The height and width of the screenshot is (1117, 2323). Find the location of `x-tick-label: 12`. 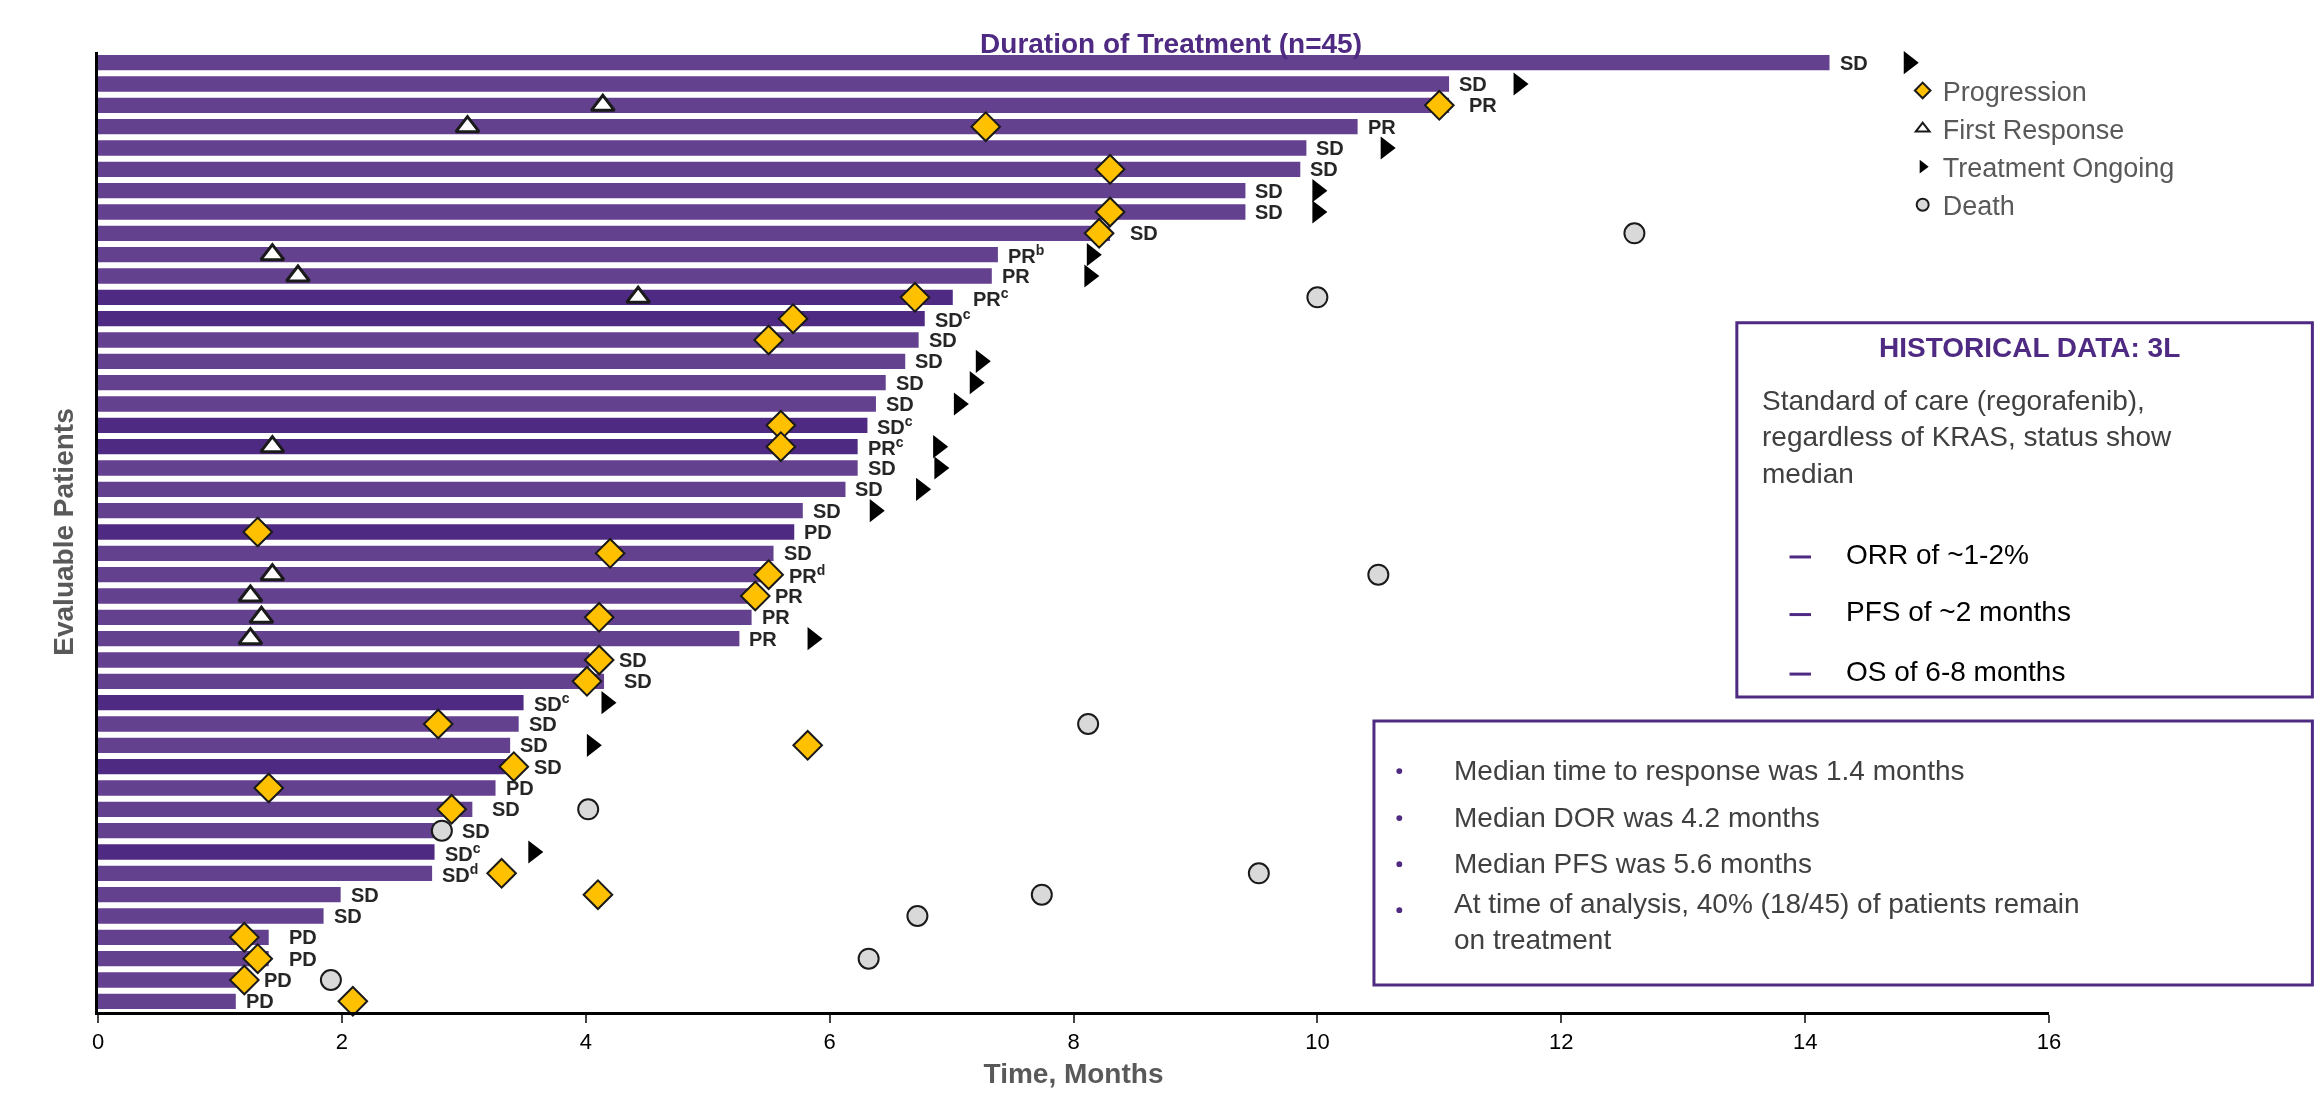

x-tick-label: 12 is located at coordinates (1561, 1042).